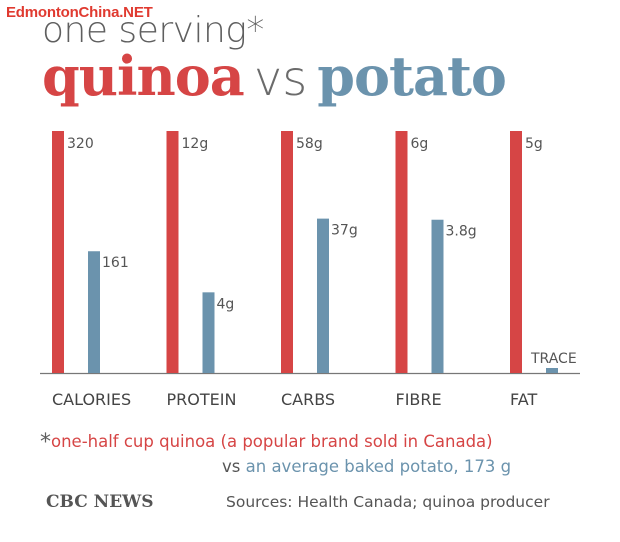 The width and height of the screenshot is (620, 542). I want to click on title-potato: potato, so click(412, 76).